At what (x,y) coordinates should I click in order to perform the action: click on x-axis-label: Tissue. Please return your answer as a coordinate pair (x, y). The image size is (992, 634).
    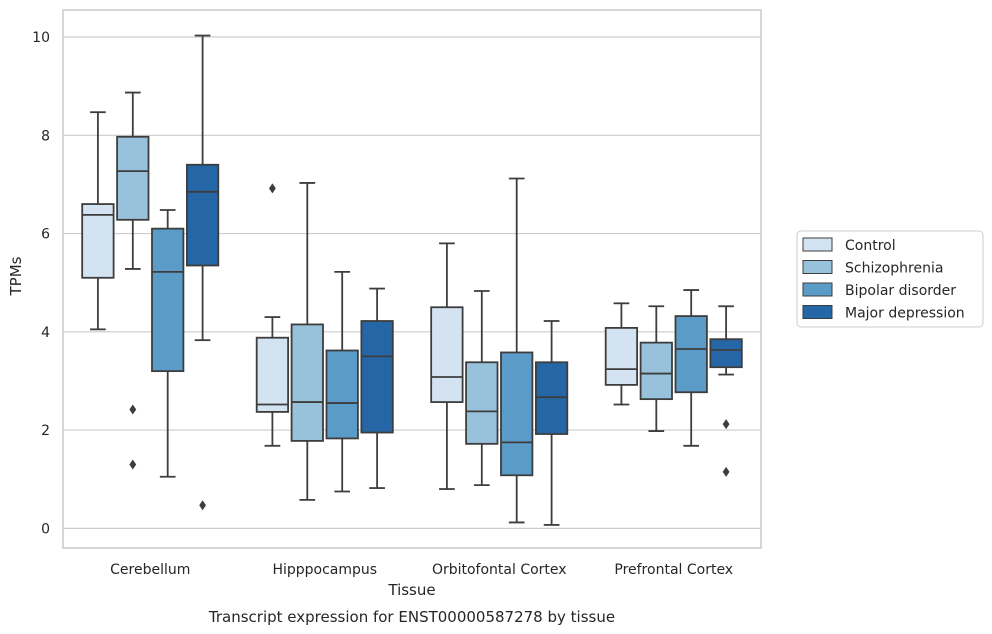
    Looking at the image, I should click on (411, 590).